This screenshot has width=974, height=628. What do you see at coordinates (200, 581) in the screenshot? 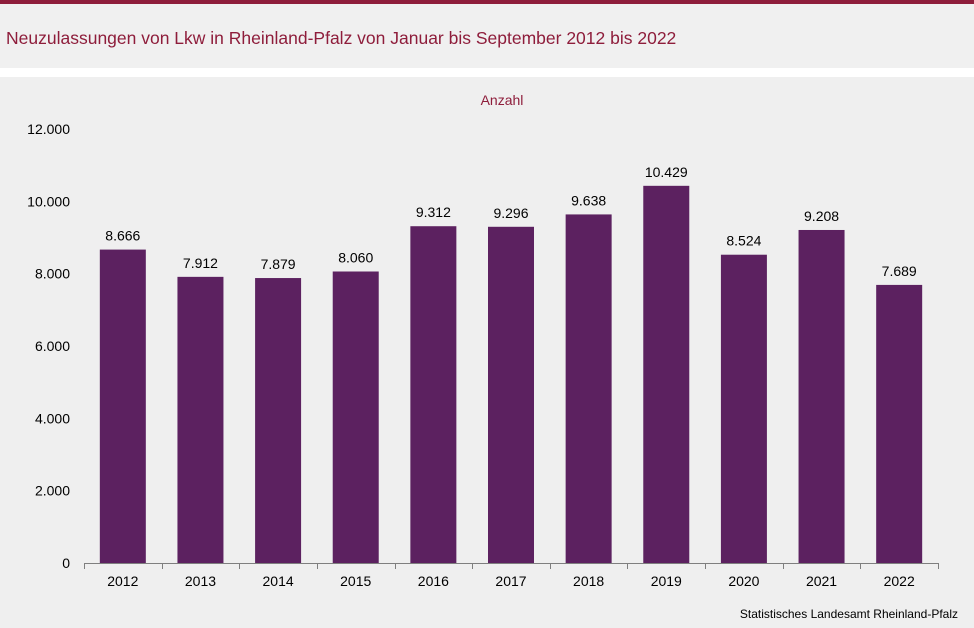
I see `x-tick-label: 2013` at bounding box center [200, 581].